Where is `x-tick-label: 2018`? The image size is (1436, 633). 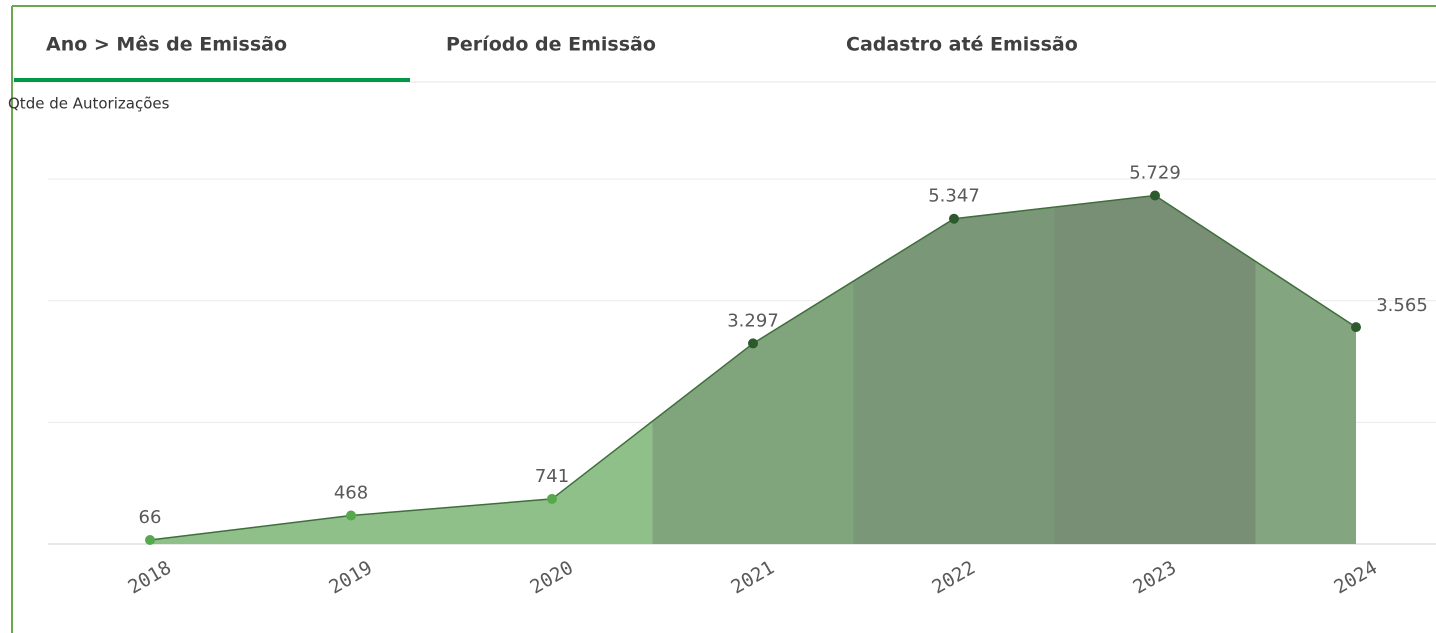 x-tick-label: 2018 is located at coordinates (149, 578).